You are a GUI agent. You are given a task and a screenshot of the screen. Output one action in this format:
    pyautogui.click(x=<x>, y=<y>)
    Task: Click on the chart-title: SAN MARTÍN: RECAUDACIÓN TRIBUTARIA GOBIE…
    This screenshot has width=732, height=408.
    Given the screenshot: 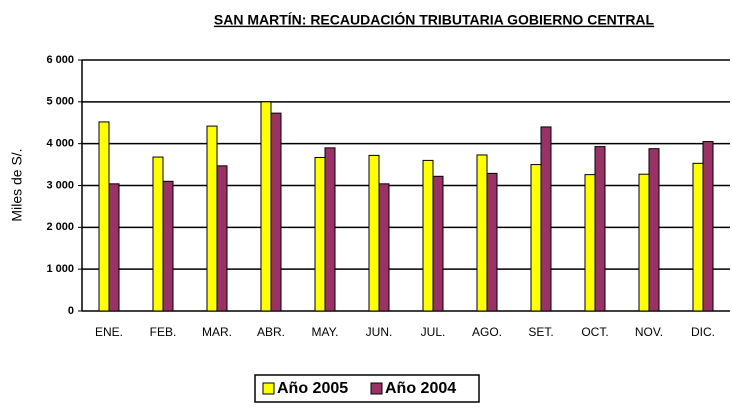 What is the action you would take?
    pyautogui.click(x=434, y=19)
    